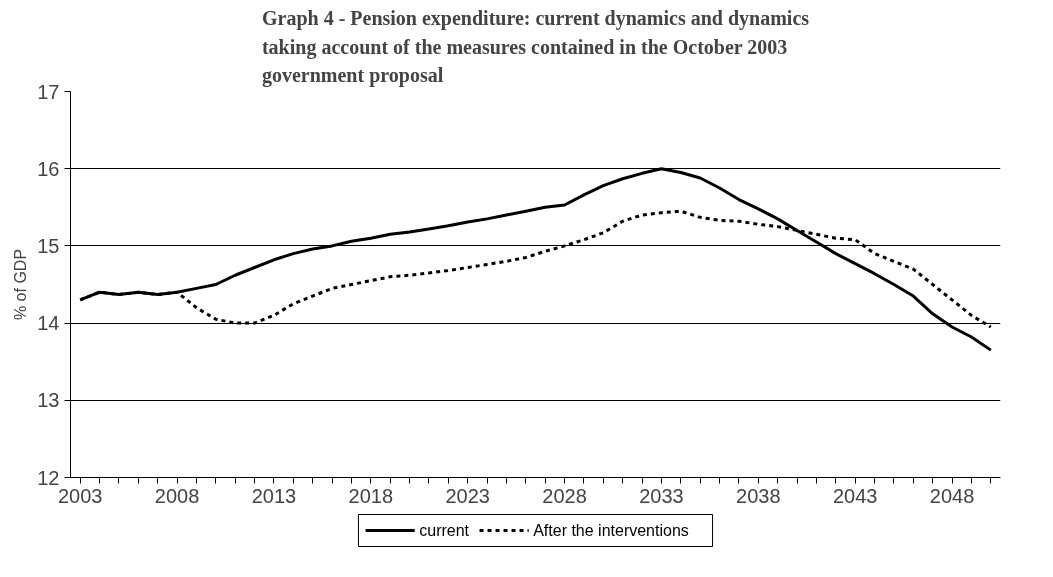  What do you see at coordinates (21, 284) in the screenshot?
I see `y-axis-title: % of GDP` at bounding box center [21, 284].